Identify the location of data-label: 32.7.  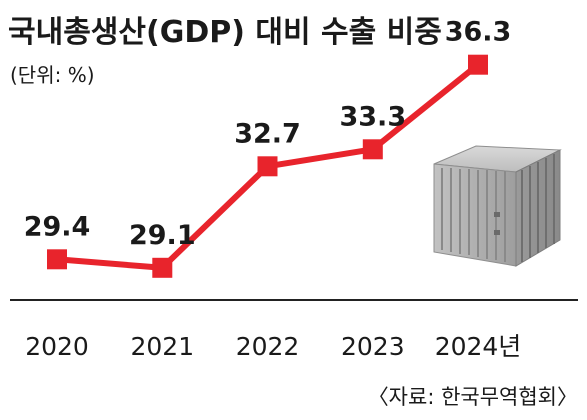
(267, 133).